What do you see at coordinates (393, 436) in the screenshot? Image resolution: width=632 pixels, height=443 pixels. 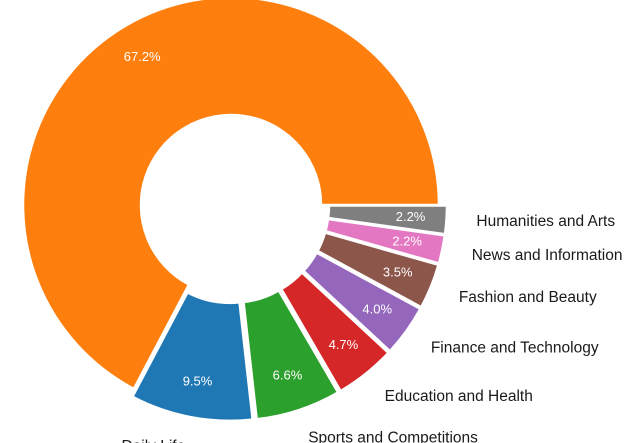 I see `category-label-sports-and-competitions: Sports and Competitions` at bounding box center [393, 436].